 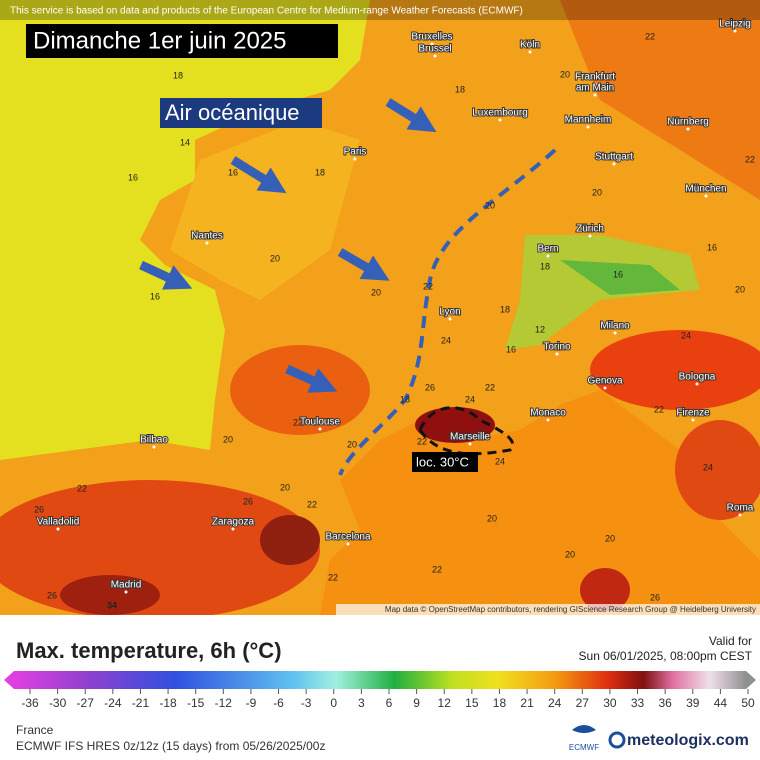 I want to click on colorbar-tick-label: -21, so click(x=141, y=703).